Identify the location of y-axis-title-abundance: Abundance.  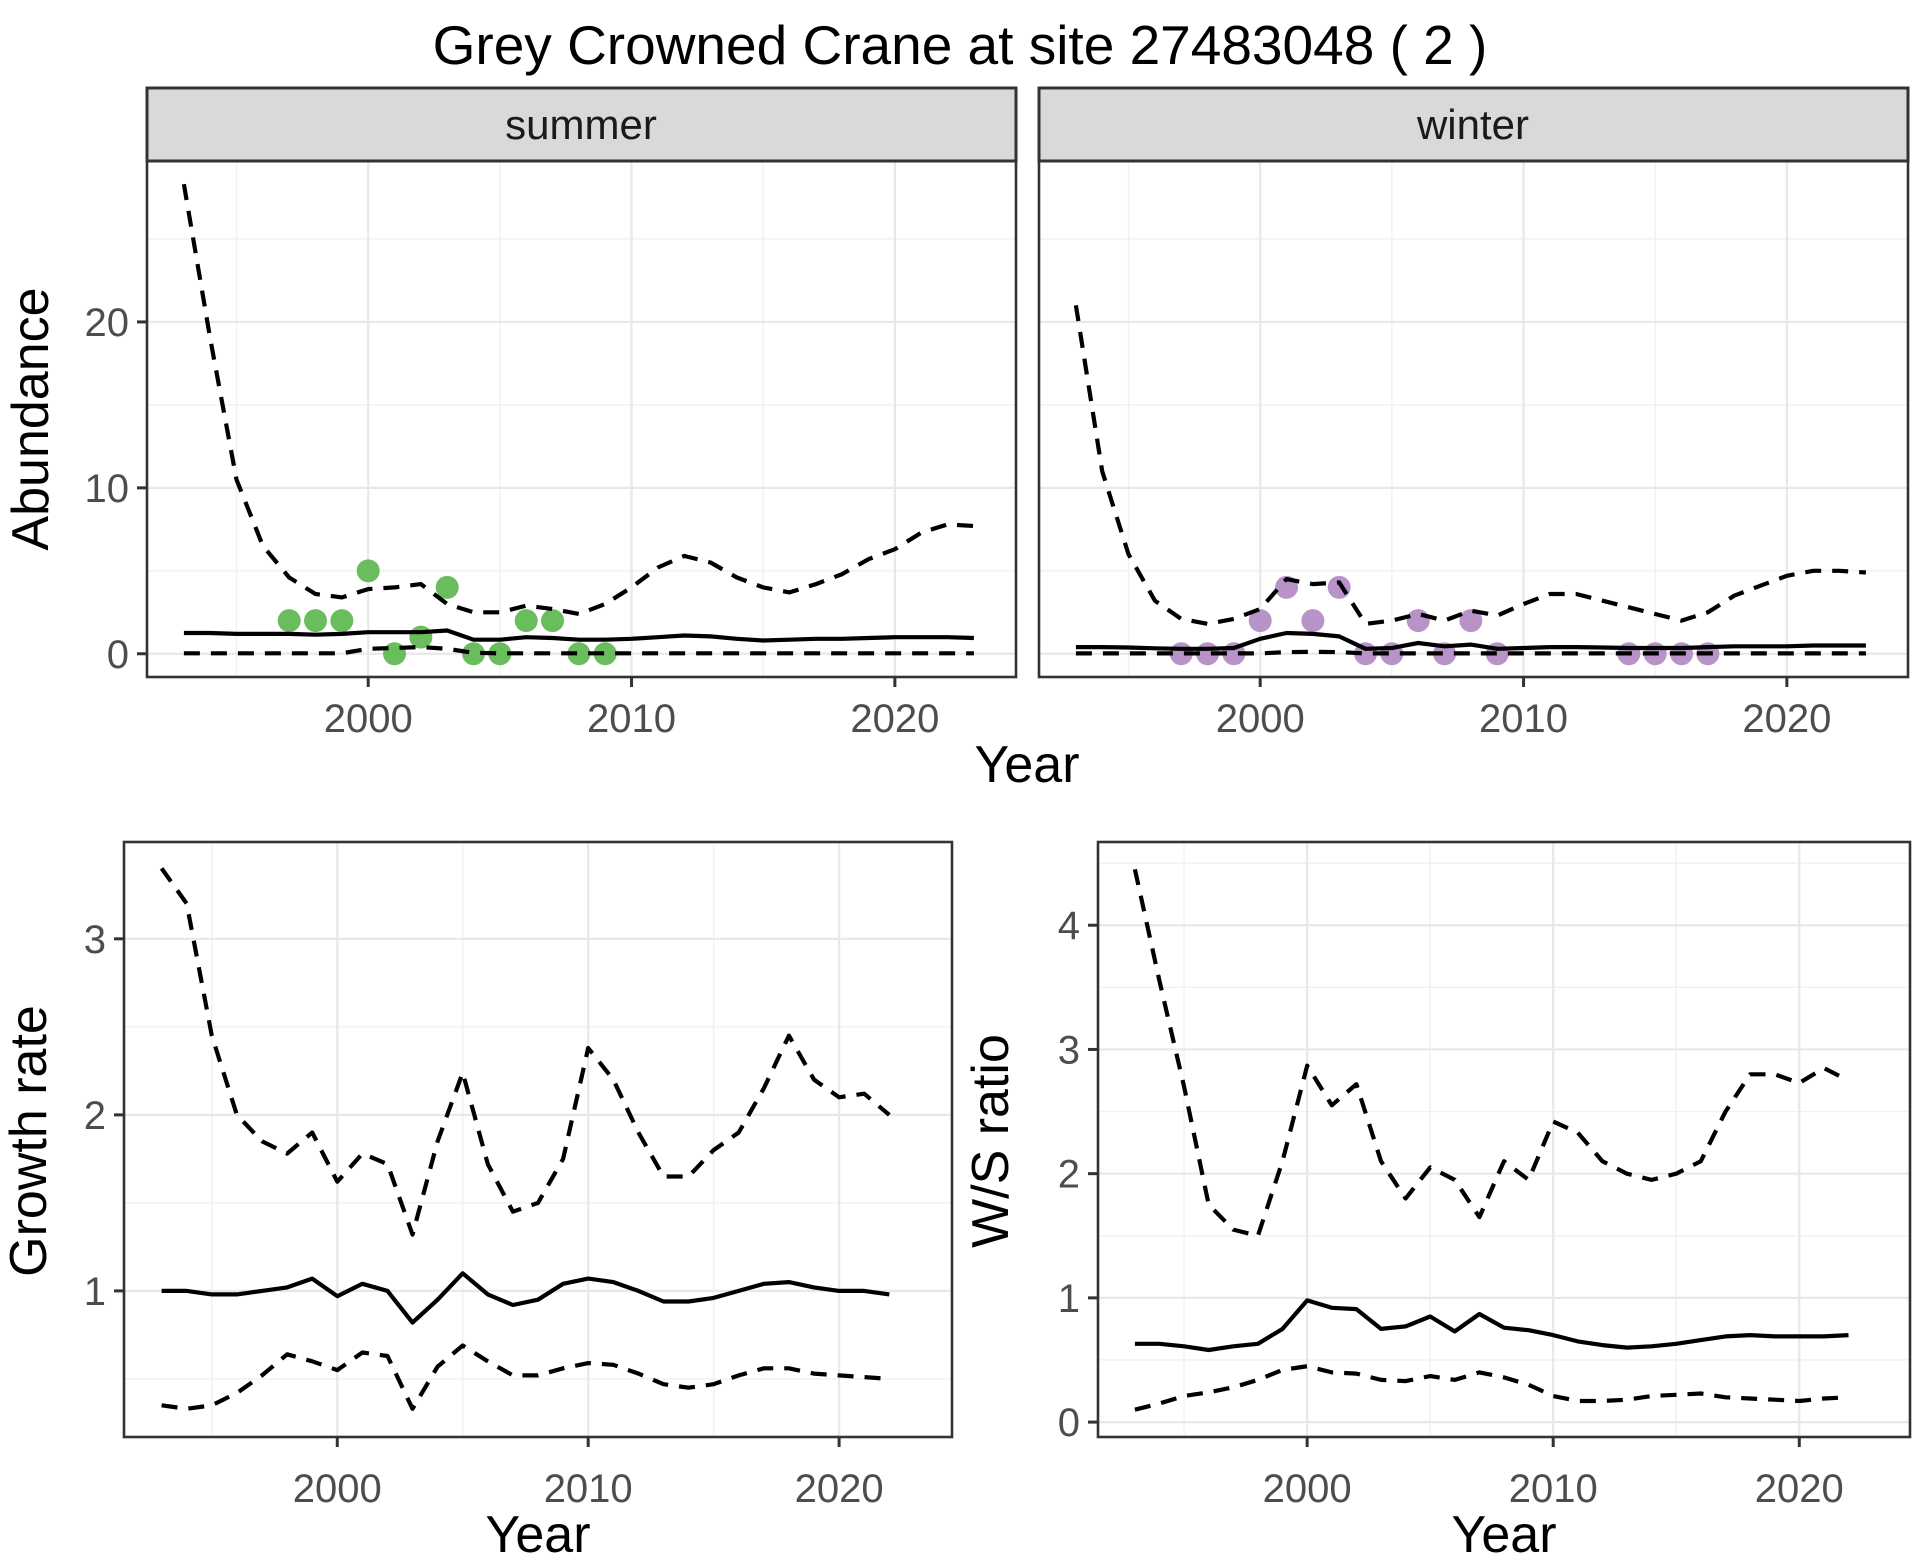
(31, 418).